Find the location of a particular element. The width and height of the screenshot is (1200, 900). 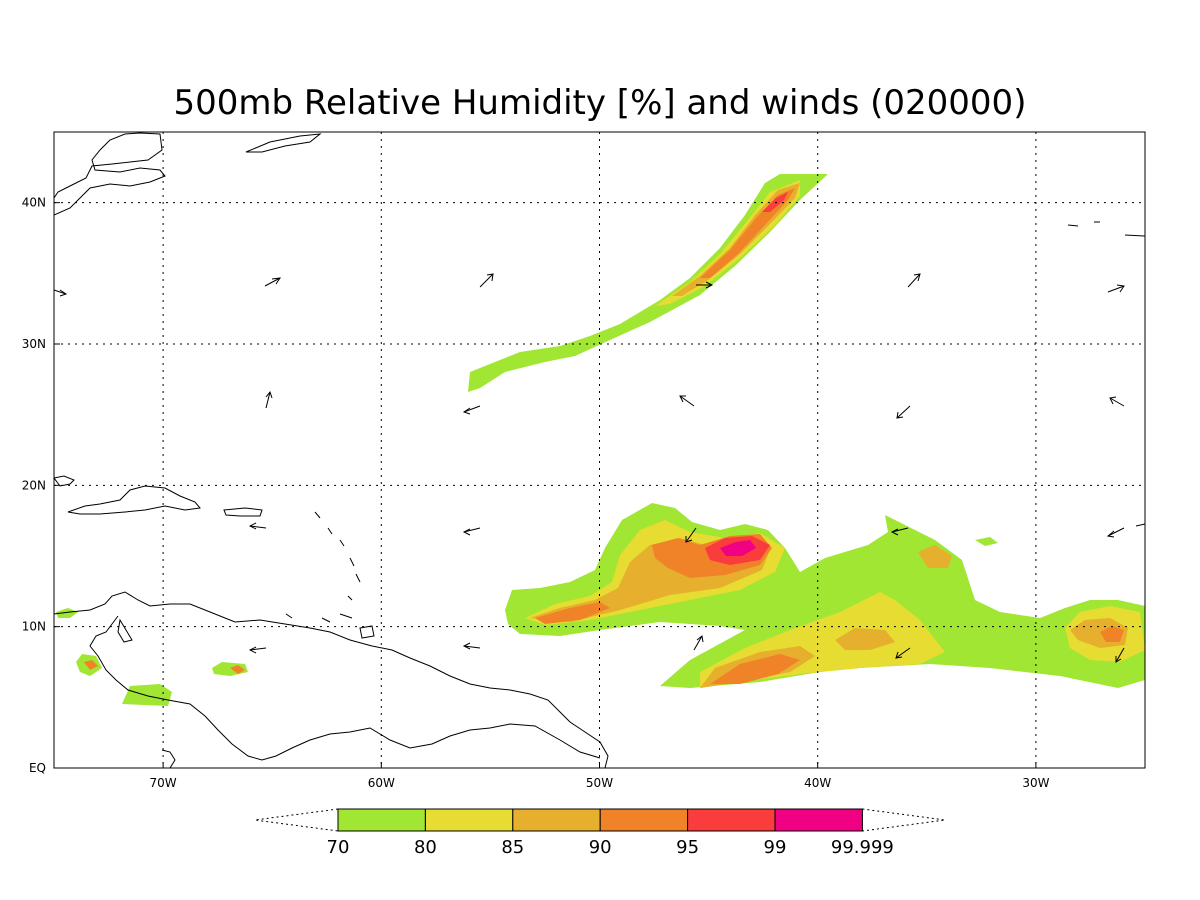

coast-cuba is located at coordinates (64, 481).